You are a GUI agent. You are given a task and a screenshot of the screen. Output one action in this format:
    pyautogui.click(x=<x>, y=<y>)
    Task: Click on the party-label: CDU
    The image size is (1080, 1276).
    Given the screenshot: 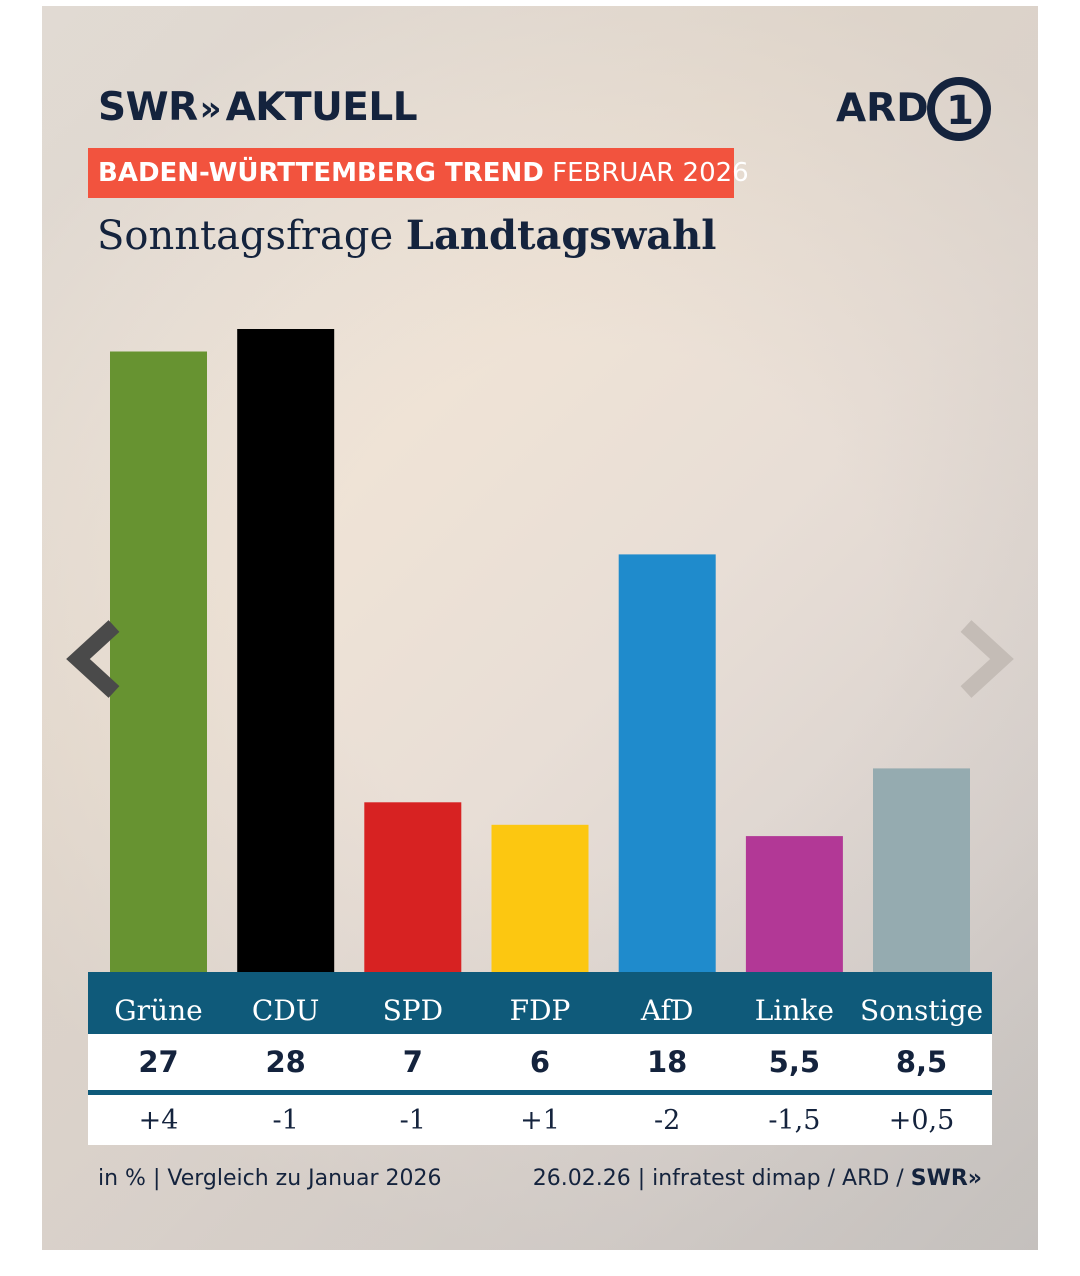 What is the action you would take?
    pyautogui.click(x=285, y=1010)
    